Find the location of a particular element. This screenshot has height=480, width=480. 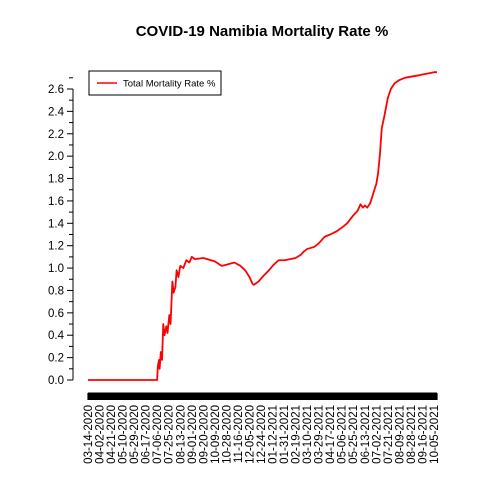

x-tick-label: 10-09-2020 is located at coordinates (216, 434).